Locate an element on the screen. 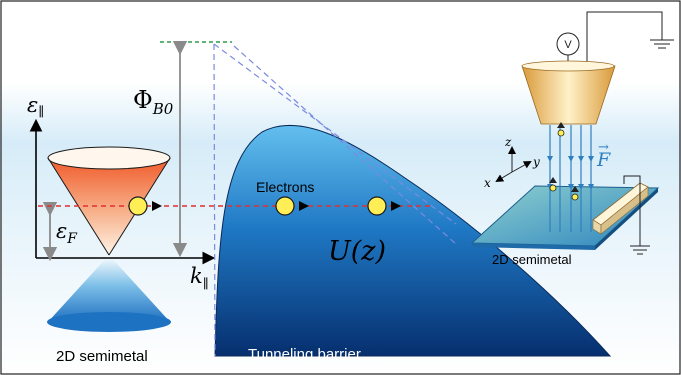 This screenshot has width=681, height=375. barrier-height-label: ΦB0 is located at coordinates (153, 102).